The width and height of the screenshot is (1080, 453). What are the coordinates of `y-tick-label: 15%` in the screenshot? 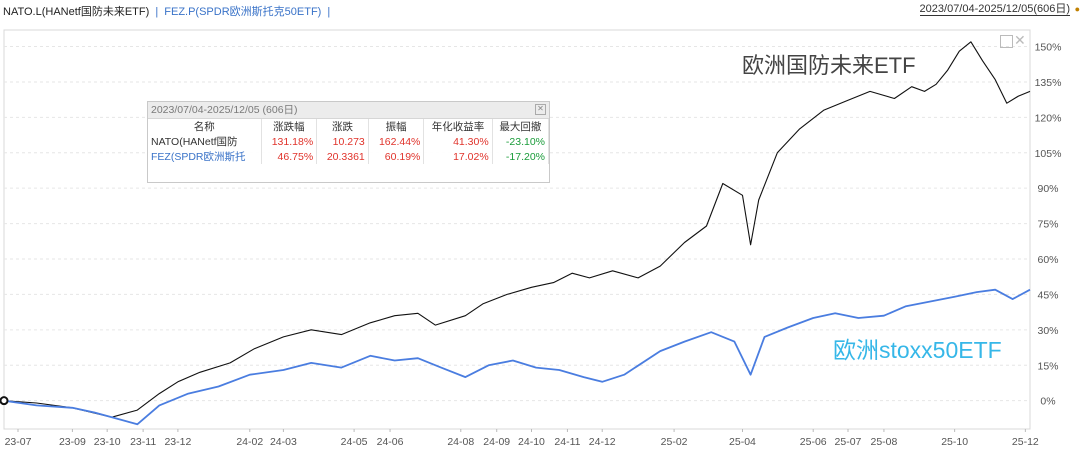 It's located at (1047, 366).